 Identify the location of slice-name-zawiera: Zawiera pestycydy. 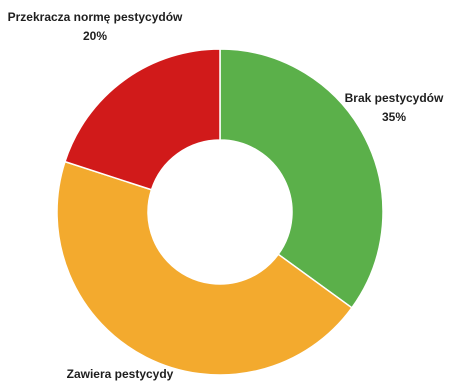
(120, 374).